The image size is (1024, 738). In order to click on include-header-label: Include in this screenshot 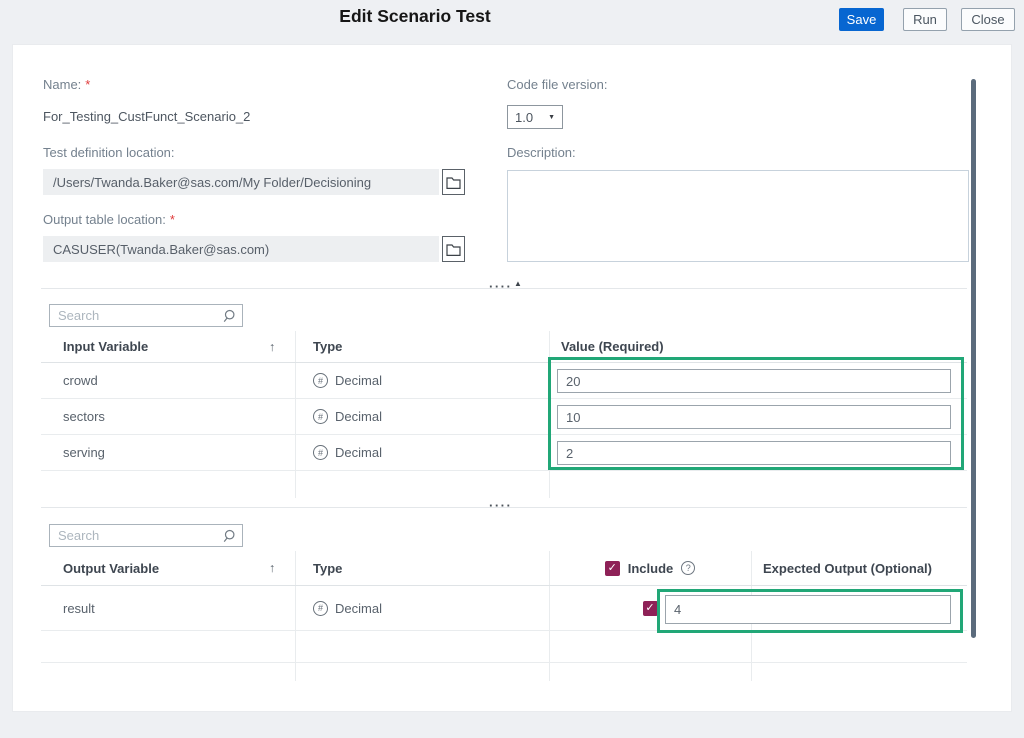, I will do `click(650, 568)`.